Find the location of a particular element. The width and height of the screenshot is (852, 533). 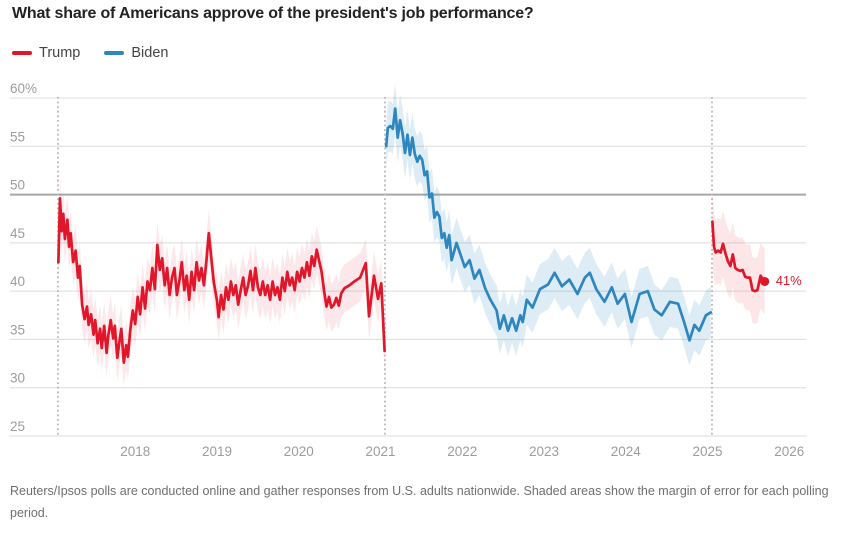

y-axis-label: 30 is located at coordinates (17, 378).